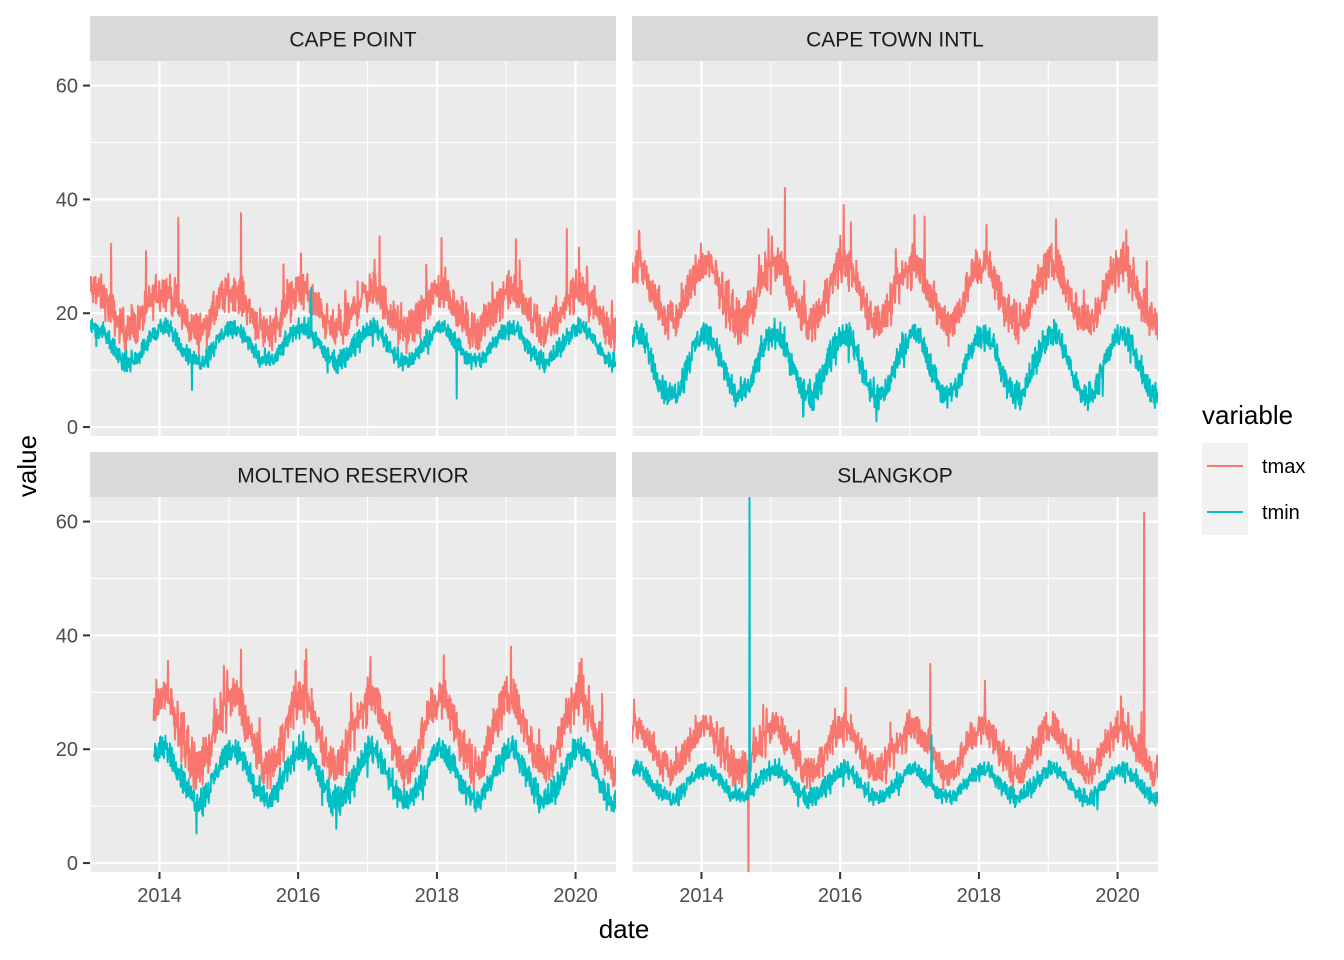 This screenshot has height=960, width=1344. What do you see at coordinates (1251, 512) in the screenshot?
I see `legend-key-tmin: tmin` at bounding box center [1251, 512].